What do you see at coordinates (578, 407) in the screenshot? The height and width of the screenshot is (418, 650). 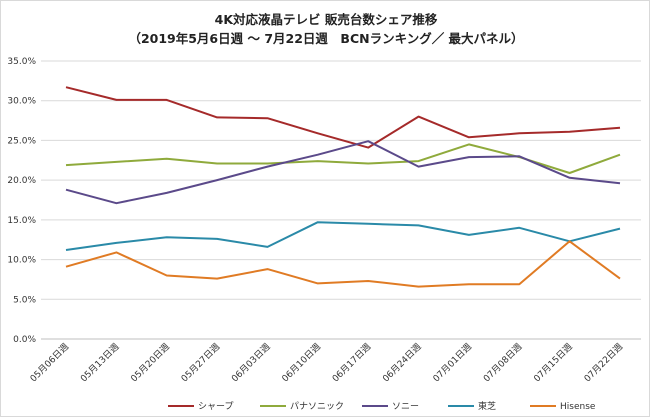 I see `legend-label: Hisense` at bounding box center [578, 407].